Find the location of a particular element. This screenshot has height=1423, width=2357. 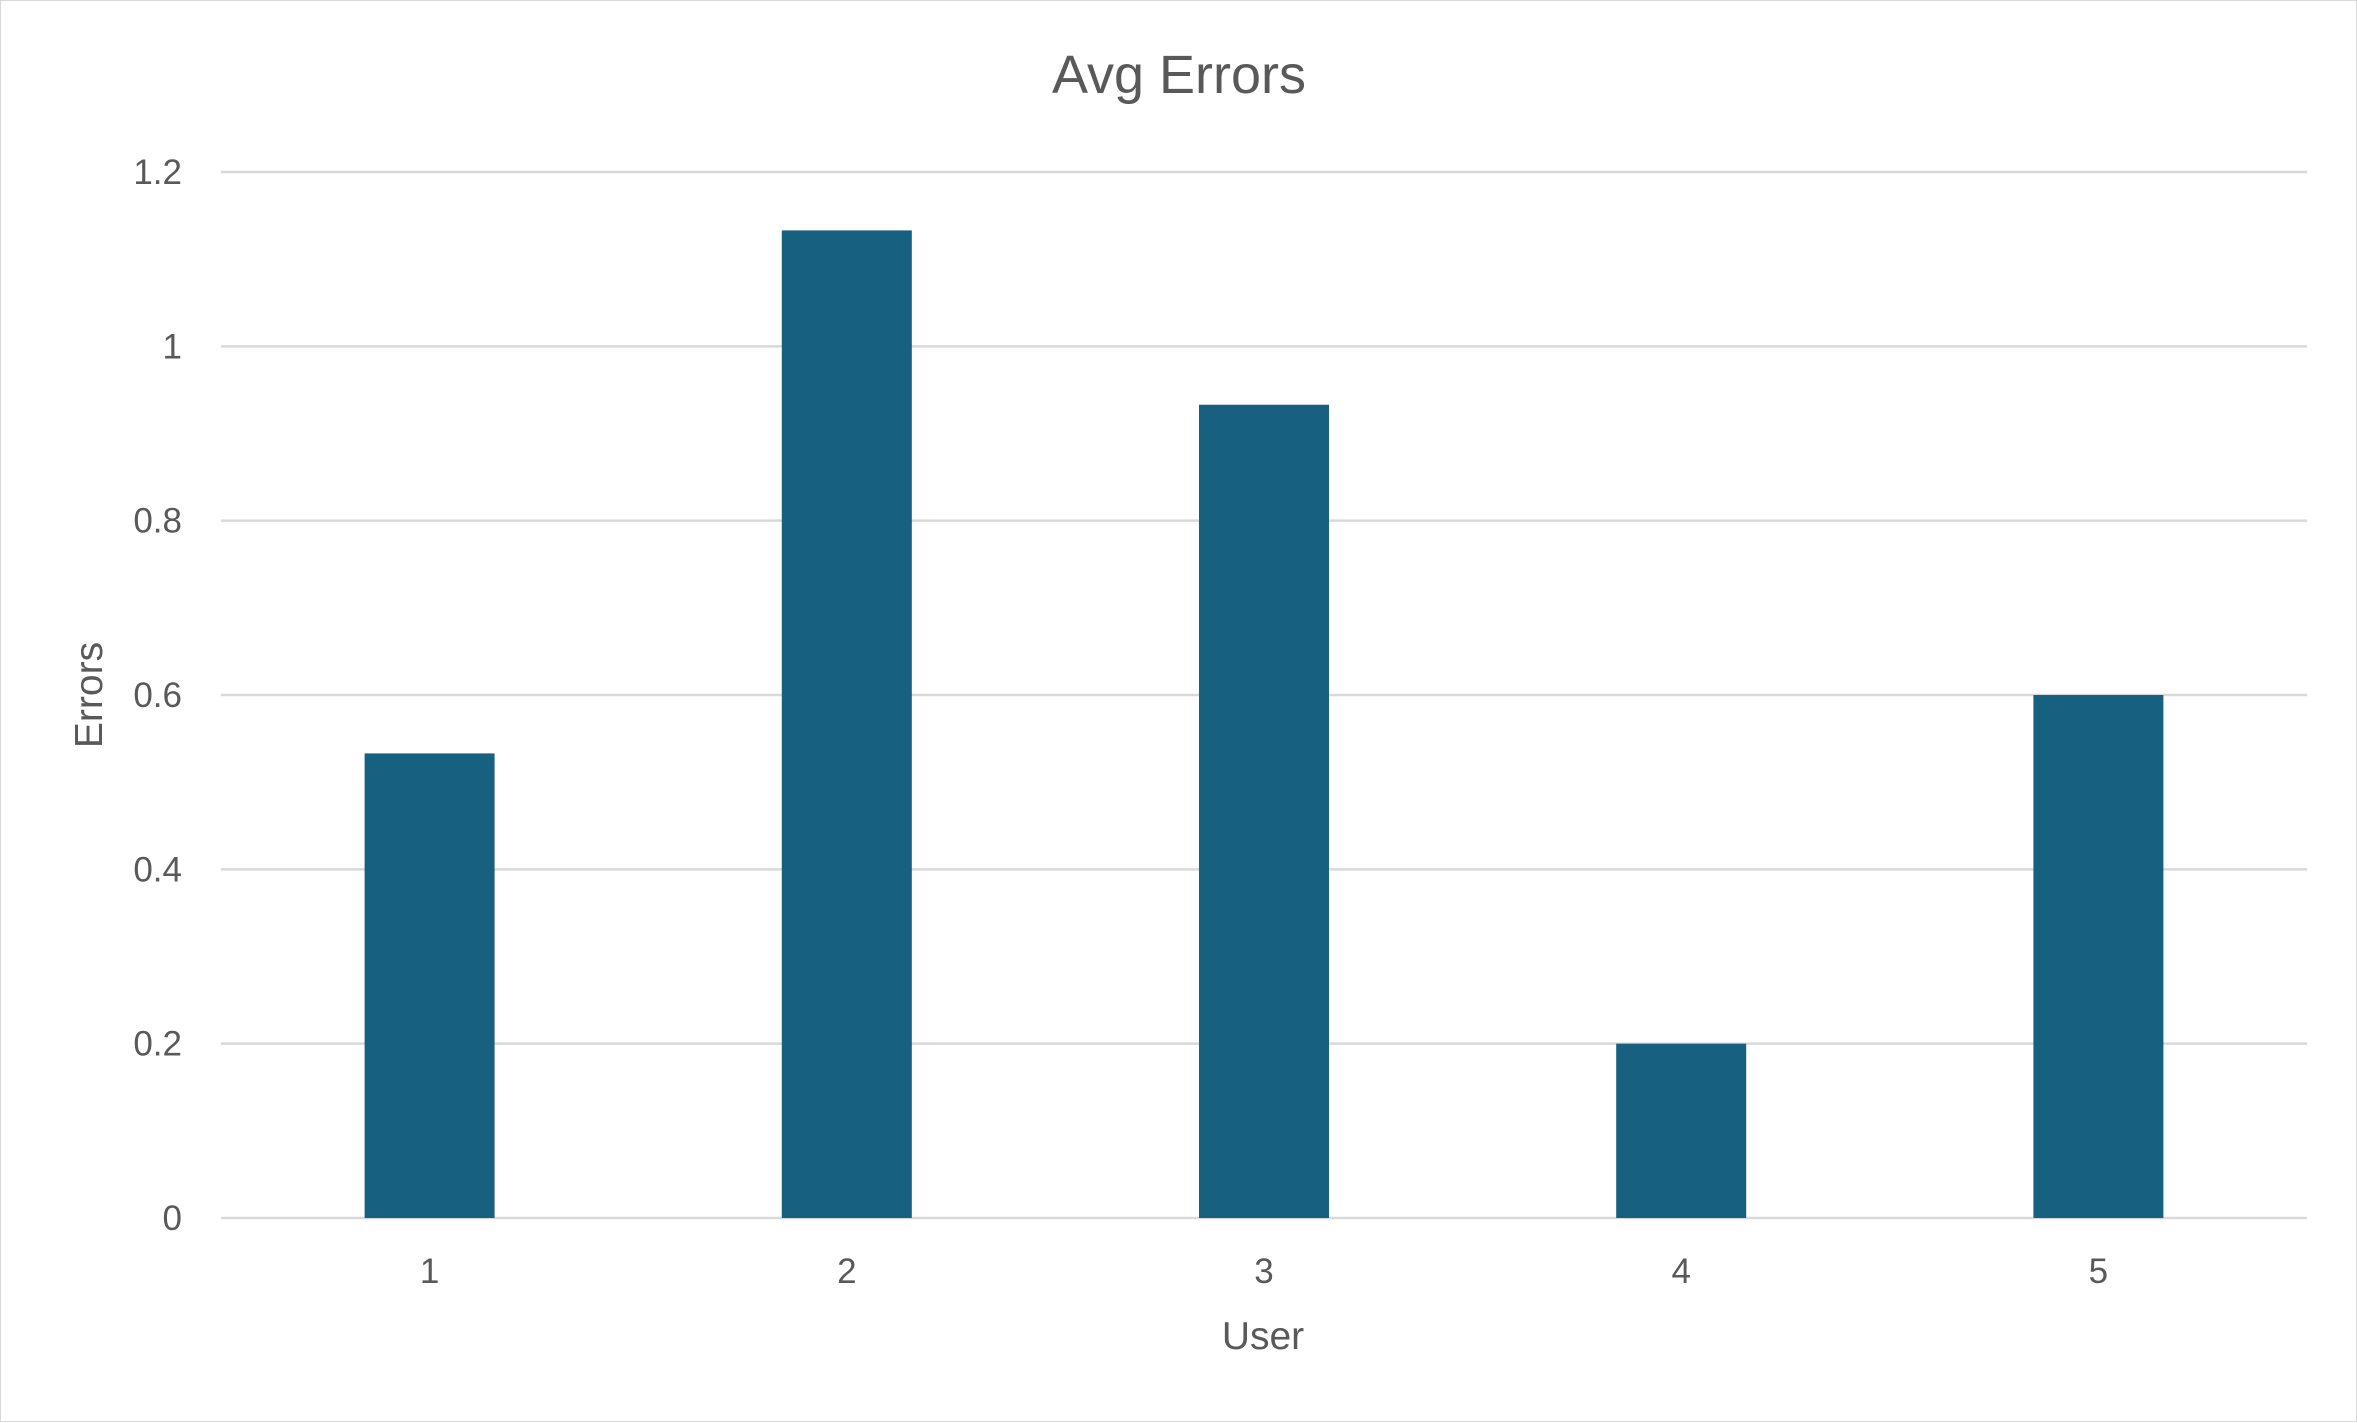

y-tick-label: 1 is located at coordinates (172, 346).